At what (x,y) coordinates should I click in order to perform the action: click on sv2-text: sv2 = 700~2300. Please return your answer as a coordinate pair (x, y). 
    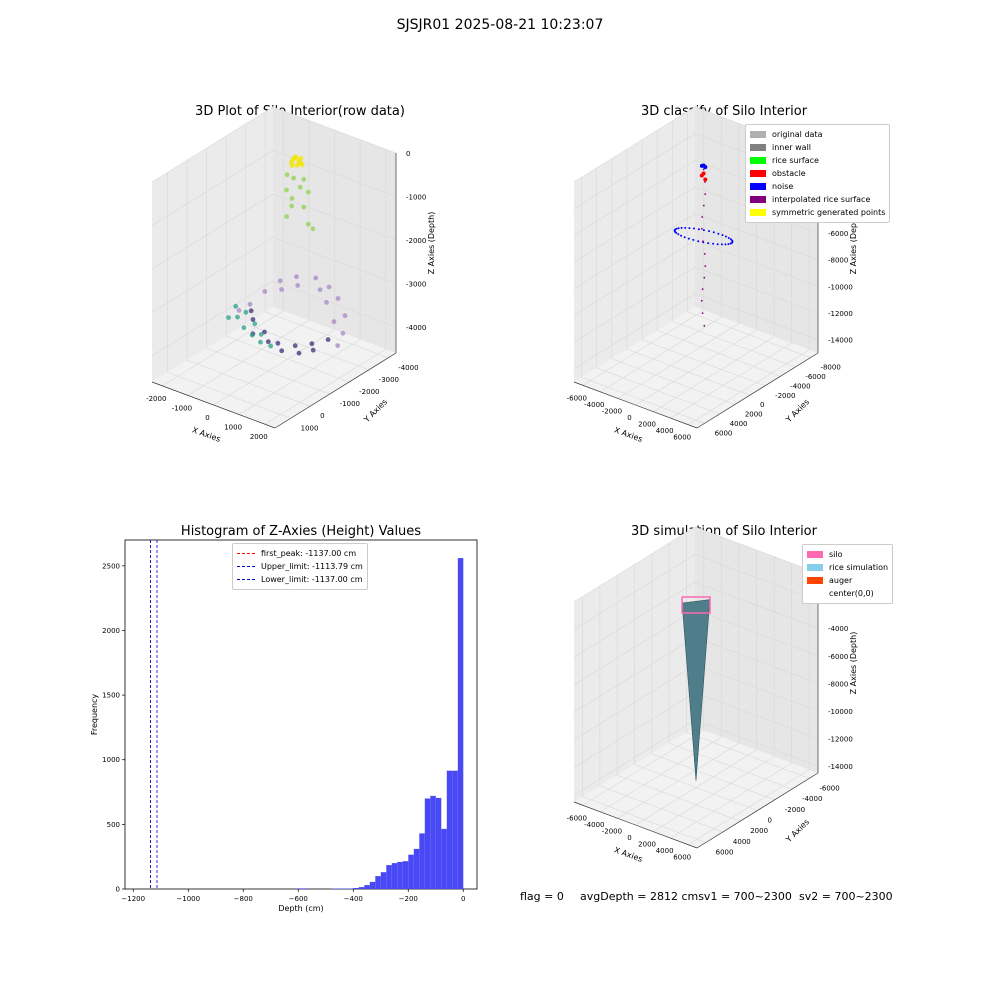
    Looking at the image, I should click on (846, 896).